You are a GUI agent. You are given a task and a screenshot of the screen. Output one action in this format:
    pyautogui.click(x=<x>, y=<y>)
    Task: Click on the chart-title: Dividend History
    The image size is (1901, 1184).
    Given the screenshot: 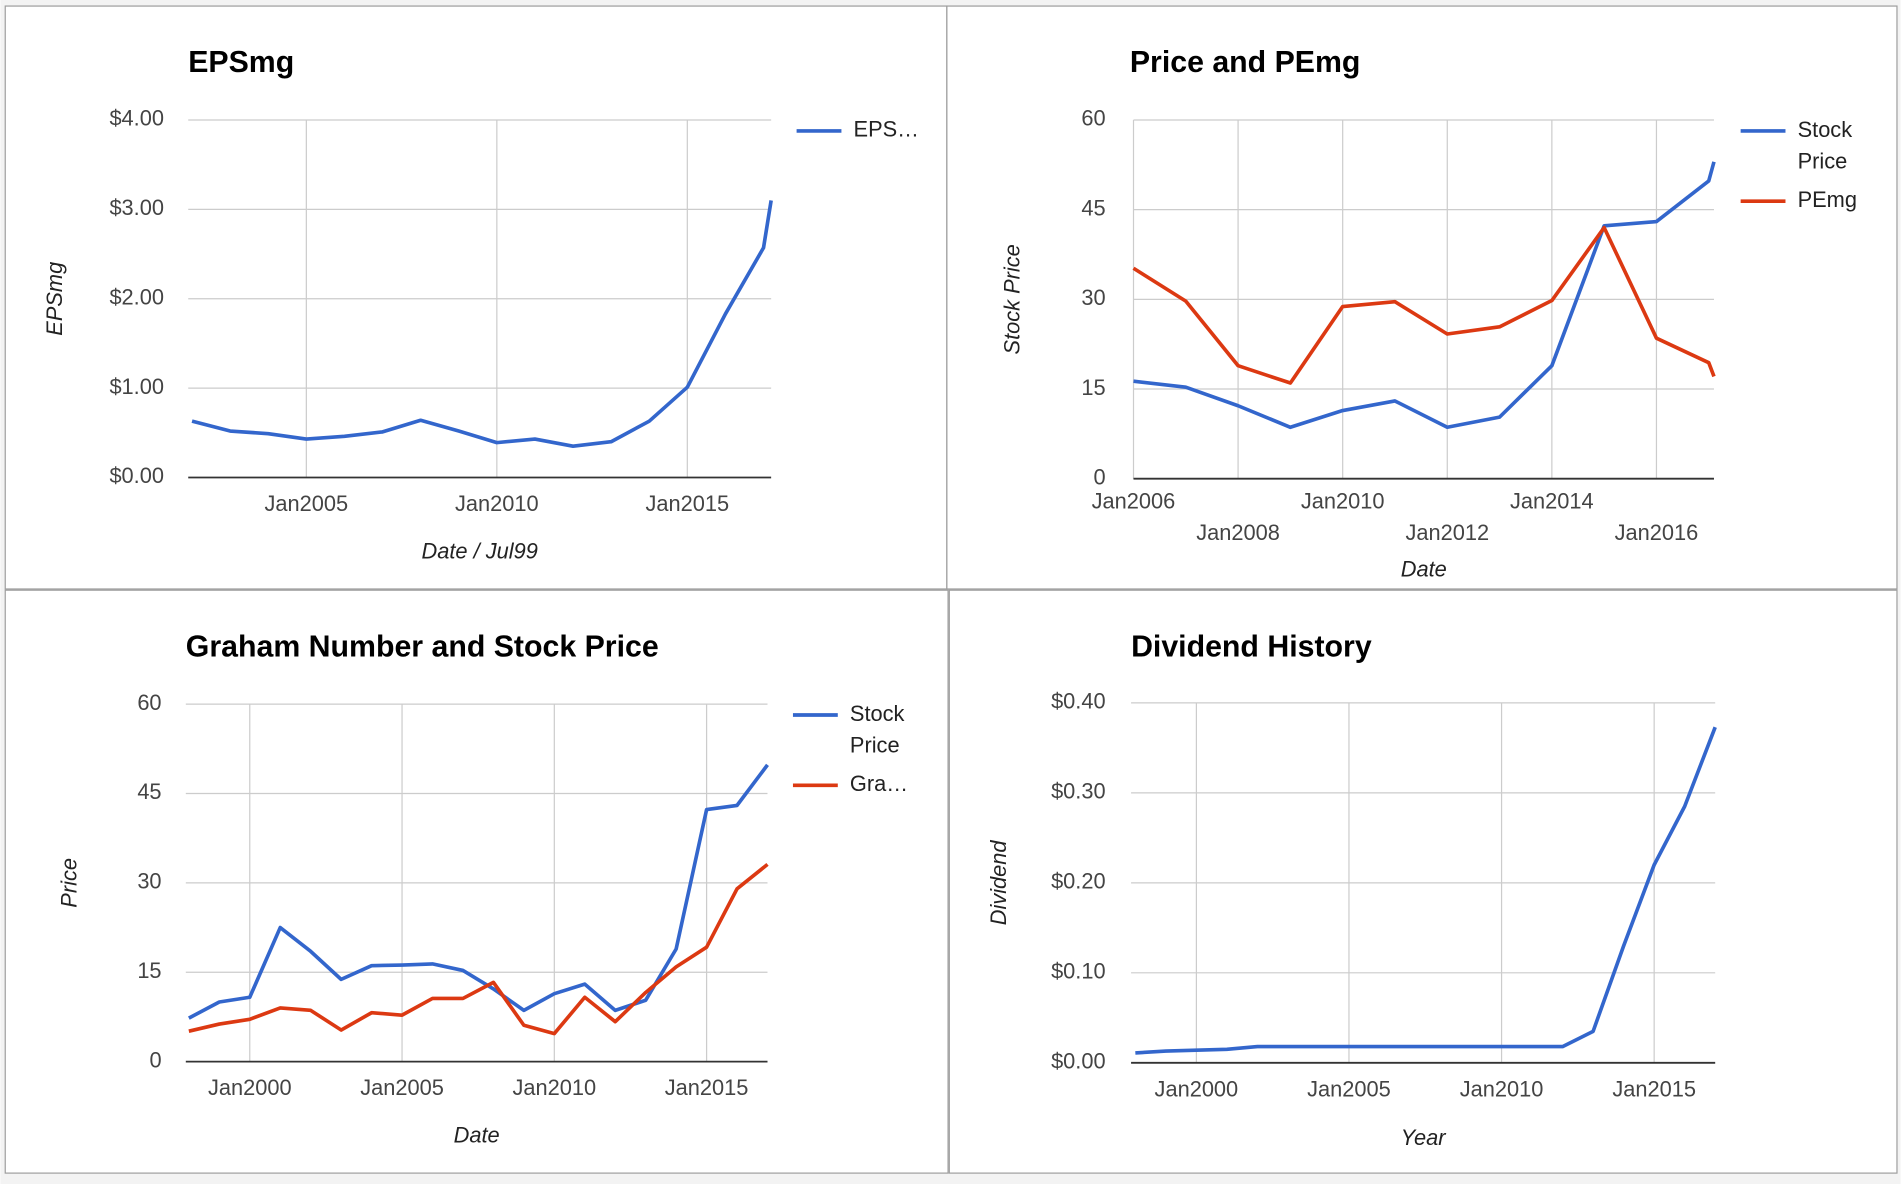 What is the action you would take?
    pyautogui.click(x=1251, y=646)
    